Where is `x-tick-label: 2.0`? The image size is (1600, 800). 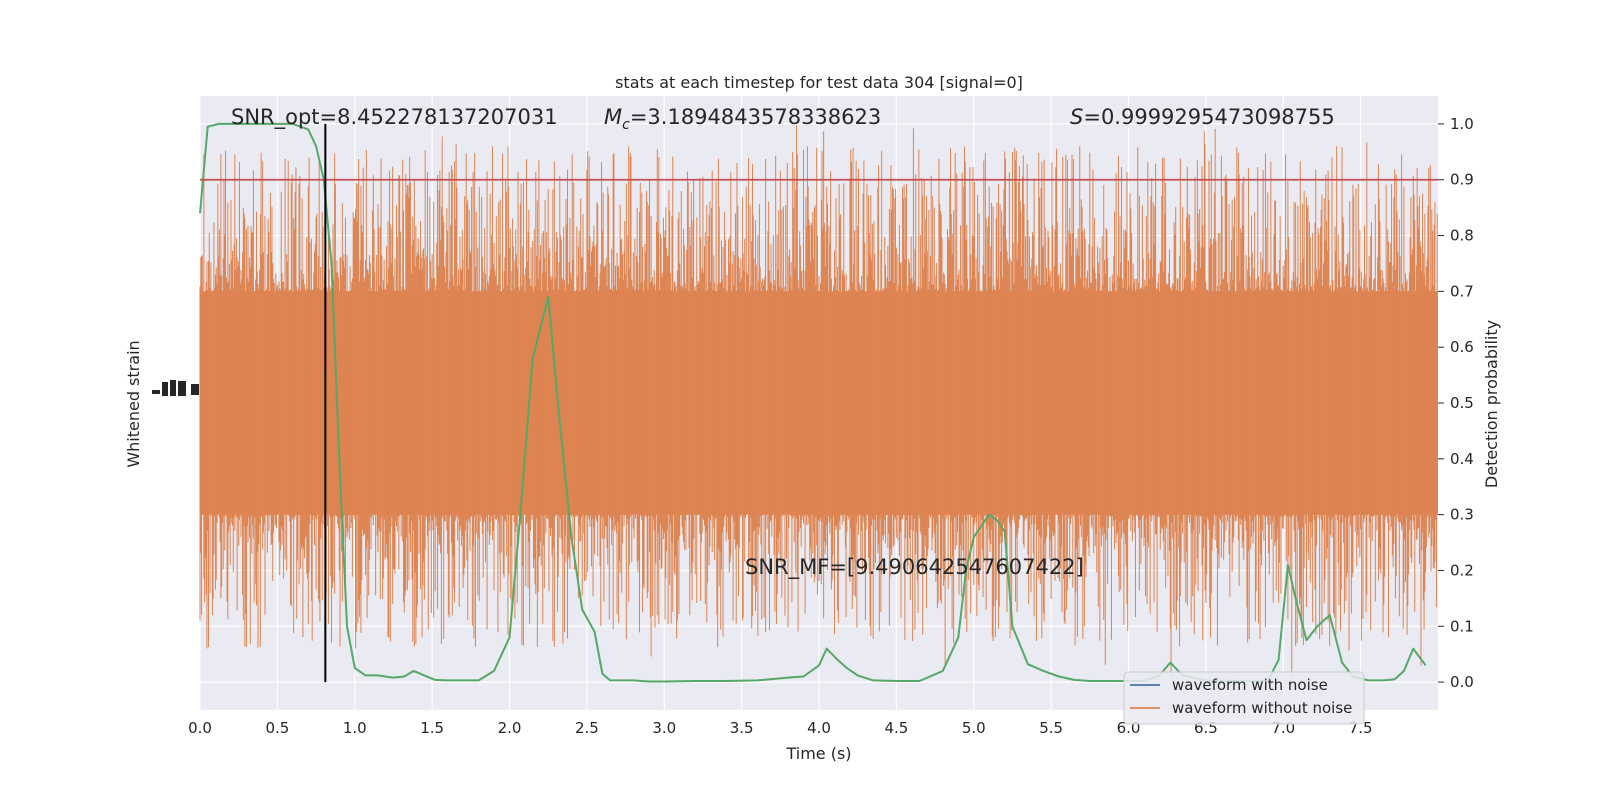 x-tick-label: 2.0 is located at coordinates (510, 728).